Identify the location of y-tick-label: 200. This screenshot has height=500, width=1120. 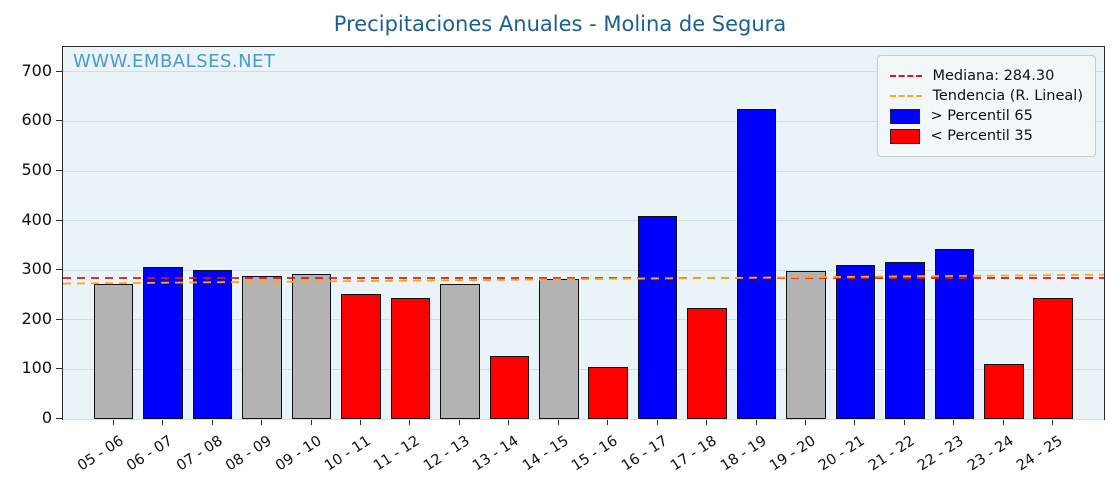
(36, 318).